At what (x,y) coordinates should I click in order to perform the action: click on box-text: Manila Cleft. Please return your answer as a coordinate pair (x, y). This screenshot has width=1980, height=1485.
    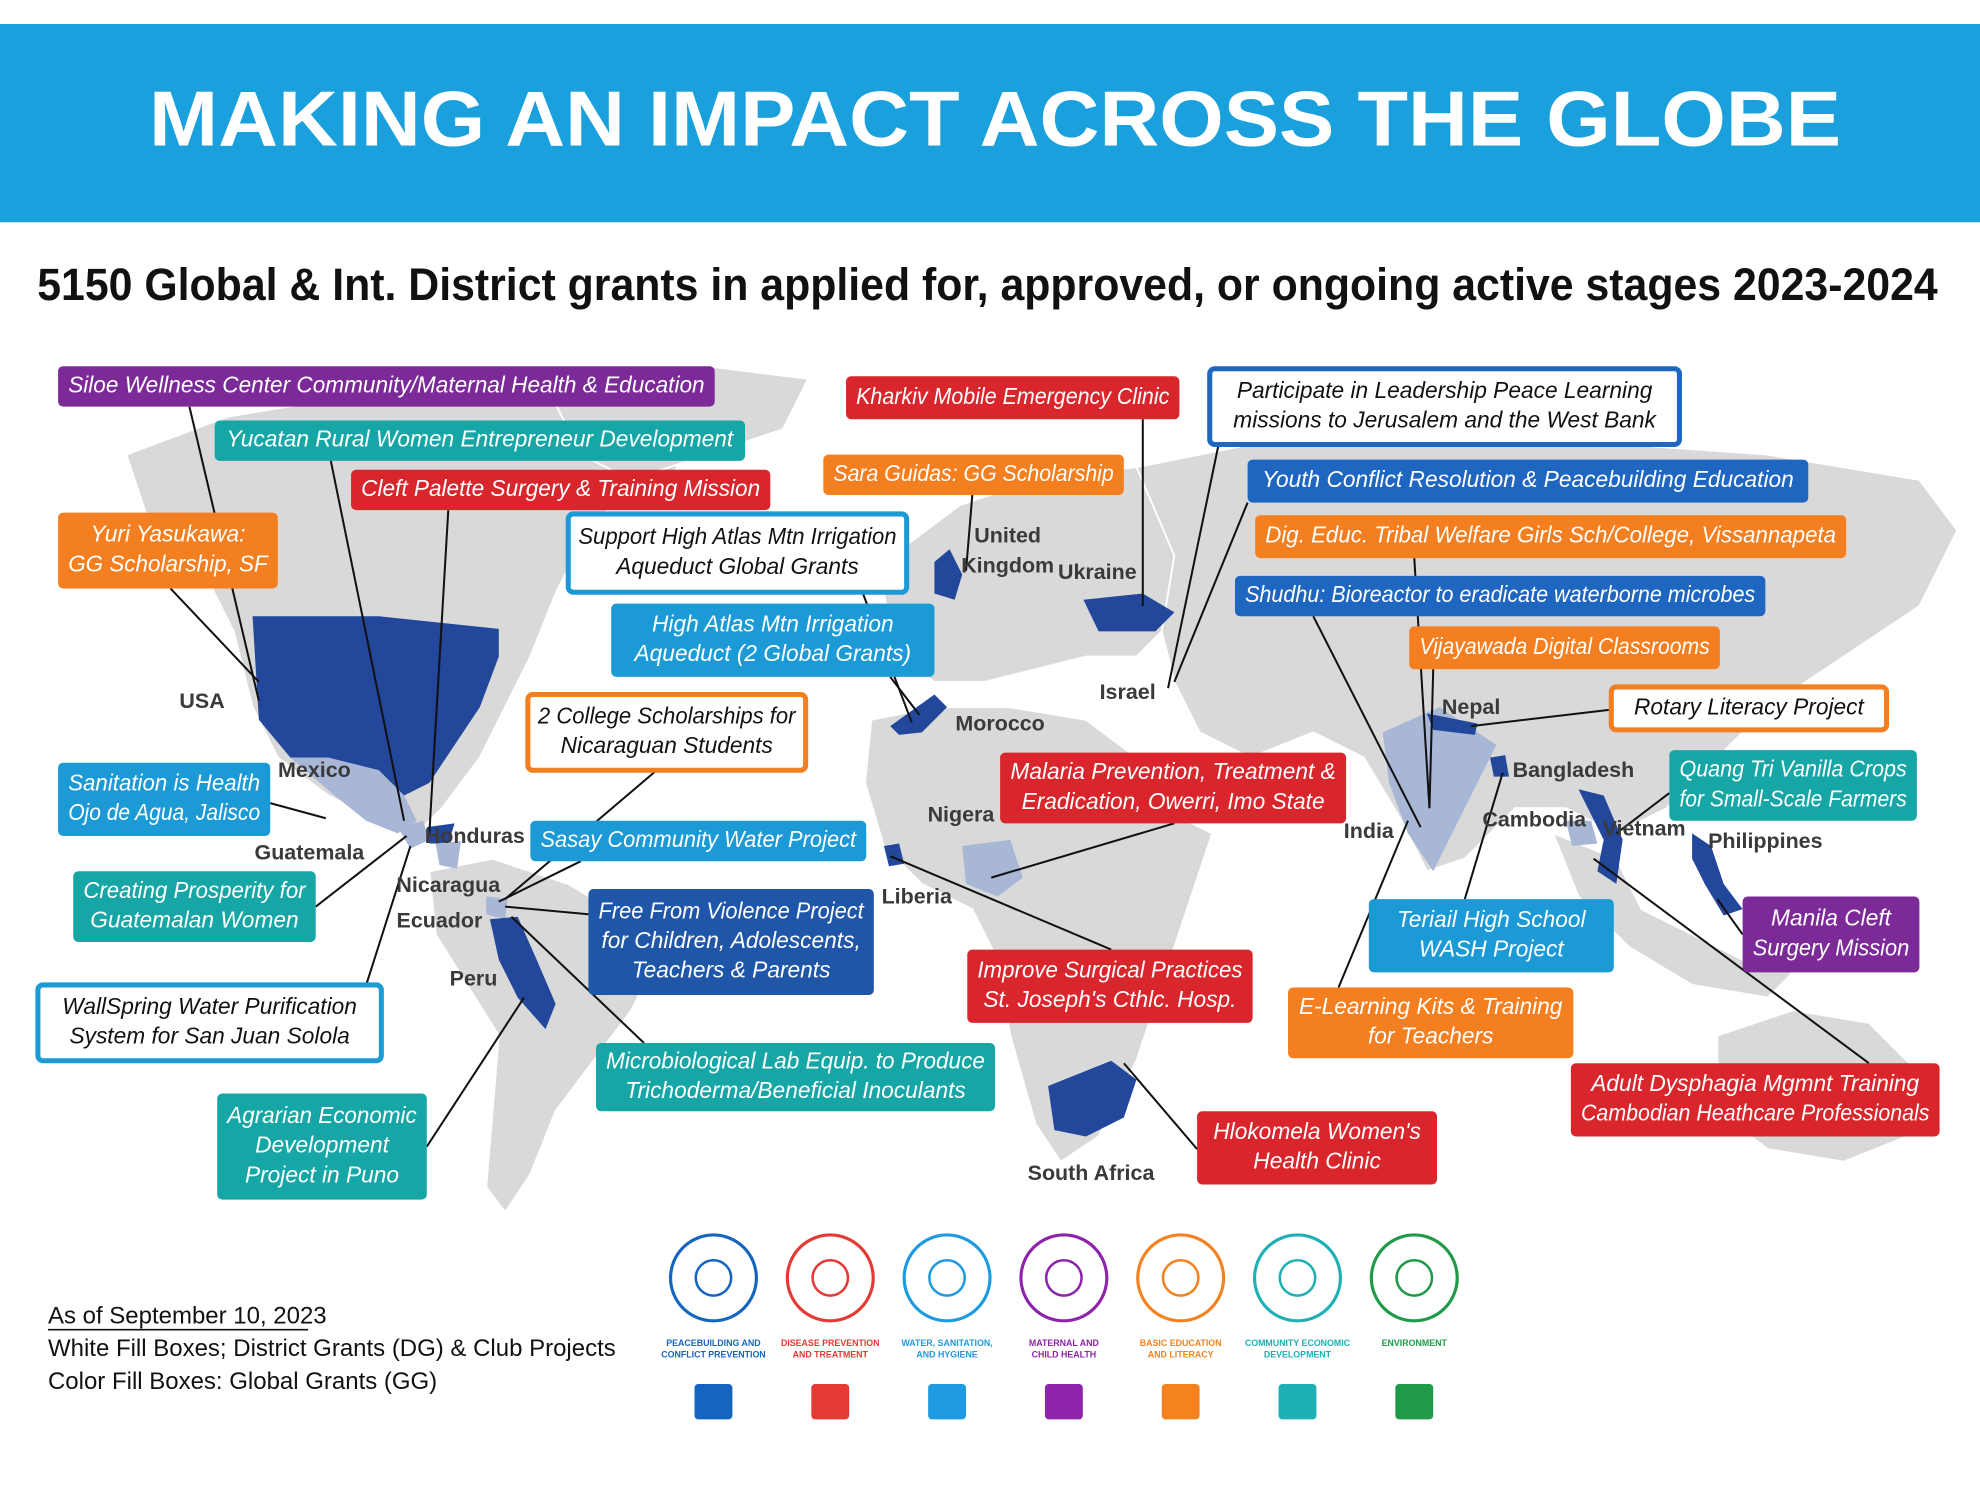
    Looking at the image, I should click on (1832, 918).